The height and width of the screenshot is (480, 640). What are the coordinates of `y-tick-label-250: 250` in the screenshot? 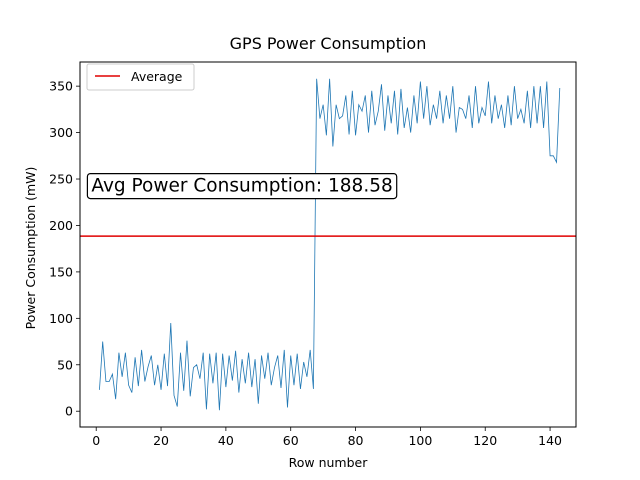 It's located at (61, 179).